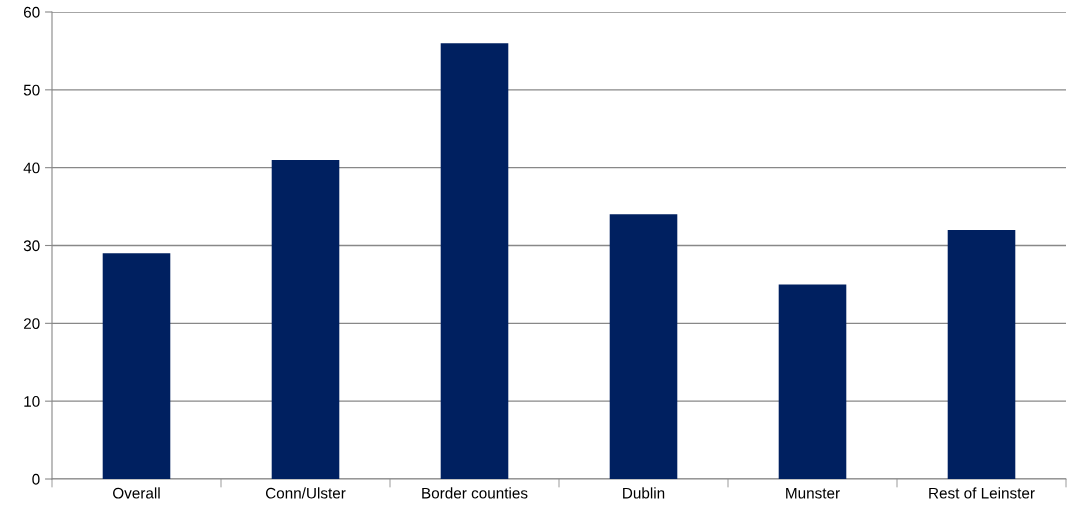  What do you see at coordinates (305, 493) in the screenshot?
I see `x-tick-label: Conn/Ulster` at bounding box center [305, 493].